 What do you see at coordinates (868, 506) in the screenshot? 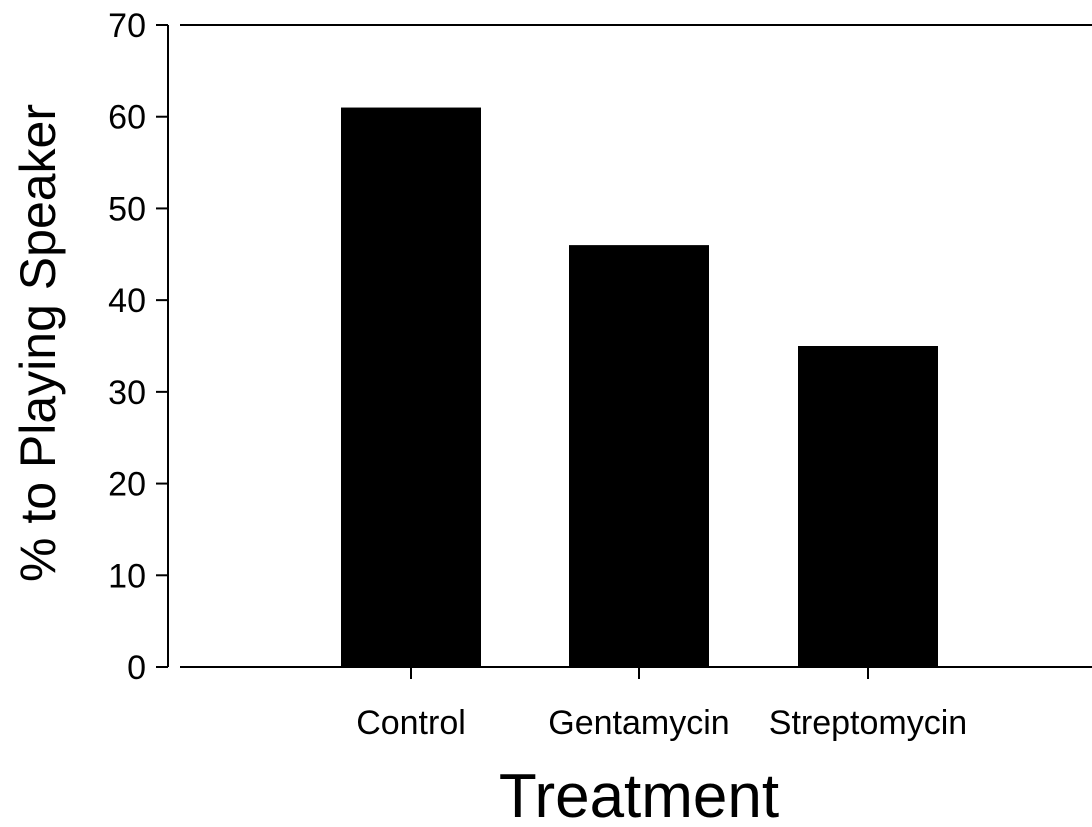
I see `bar-streptomycin` at bounding box center [868, 506].